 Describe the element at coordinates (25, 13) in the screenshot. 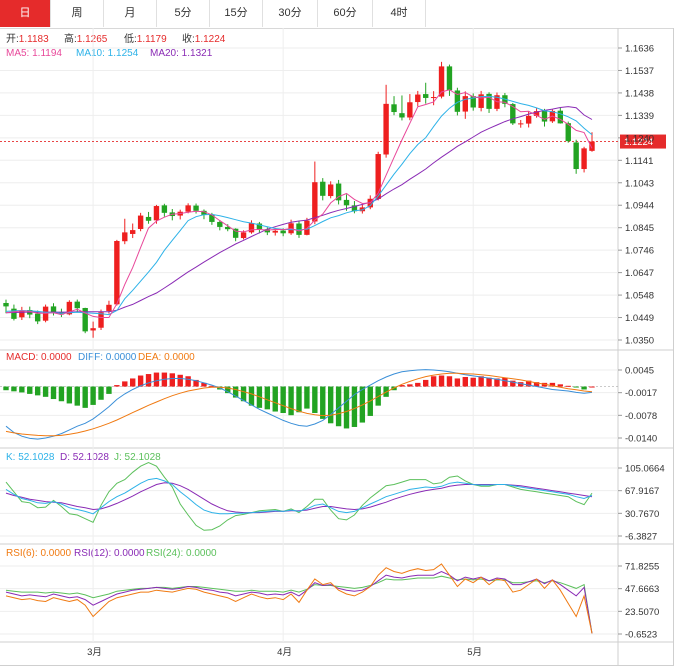

I see `tab-0: 日` at that location.